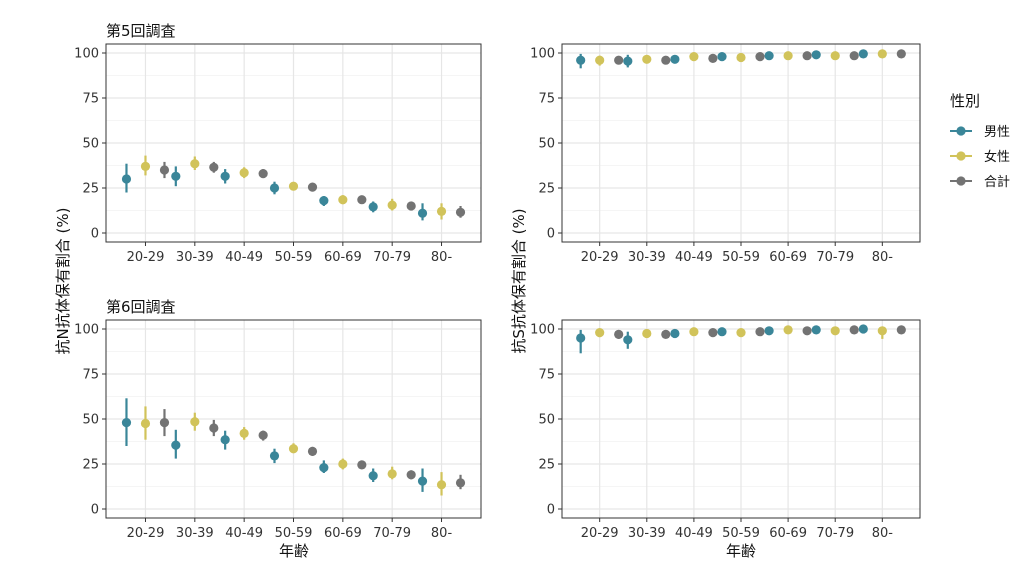 This screenshot has width=1024, height=570. I want to click on x-axis-title-left: 年齢, so click(294, 551).